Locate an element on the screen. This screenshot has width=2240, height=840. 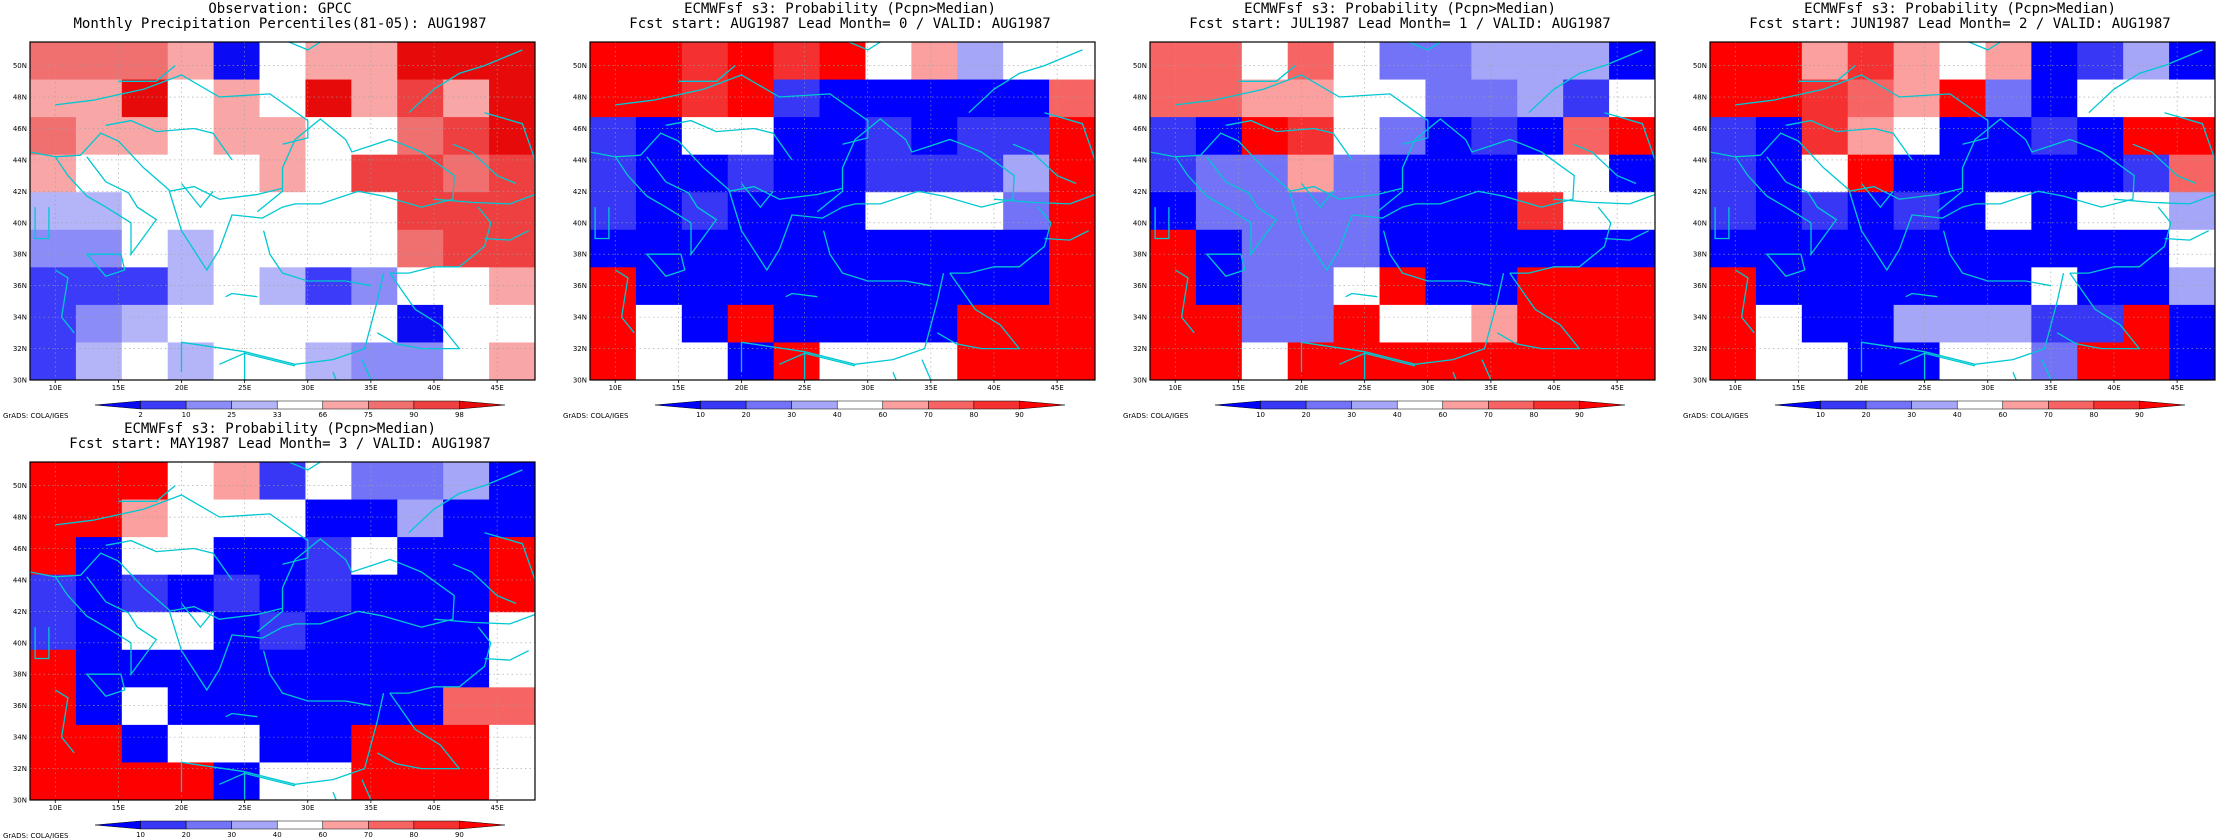
y-tick-label: 40N is located at coordinates (1700, 223).